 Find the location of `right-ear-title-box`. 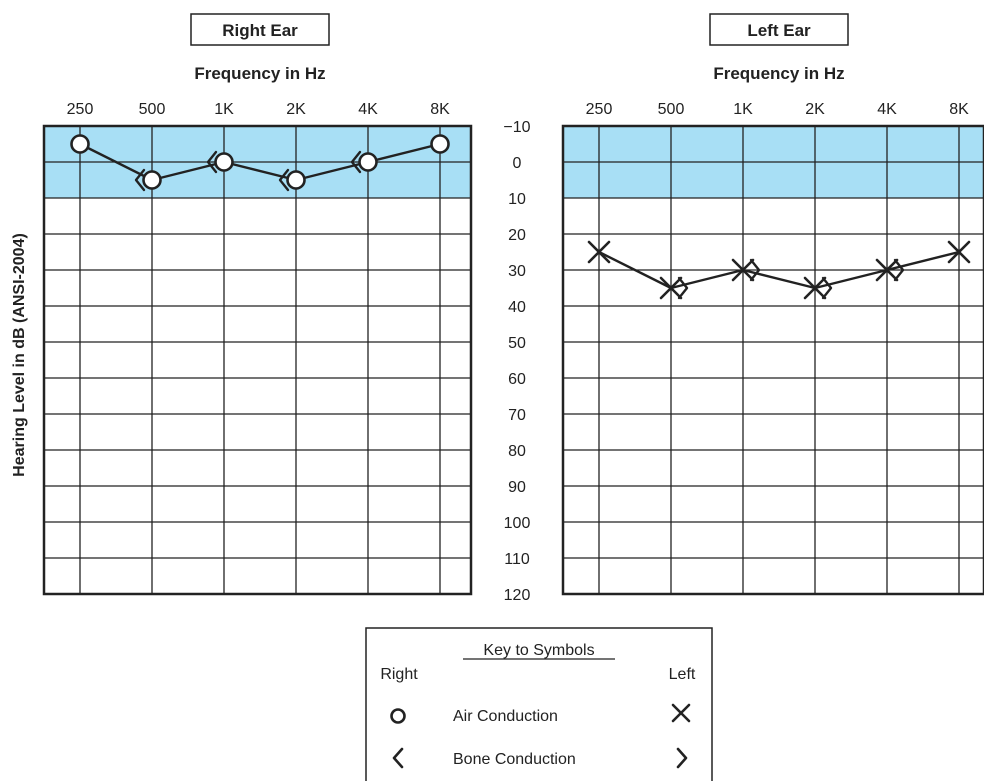

right-ear-title-box is located at coordinates (260, 29).